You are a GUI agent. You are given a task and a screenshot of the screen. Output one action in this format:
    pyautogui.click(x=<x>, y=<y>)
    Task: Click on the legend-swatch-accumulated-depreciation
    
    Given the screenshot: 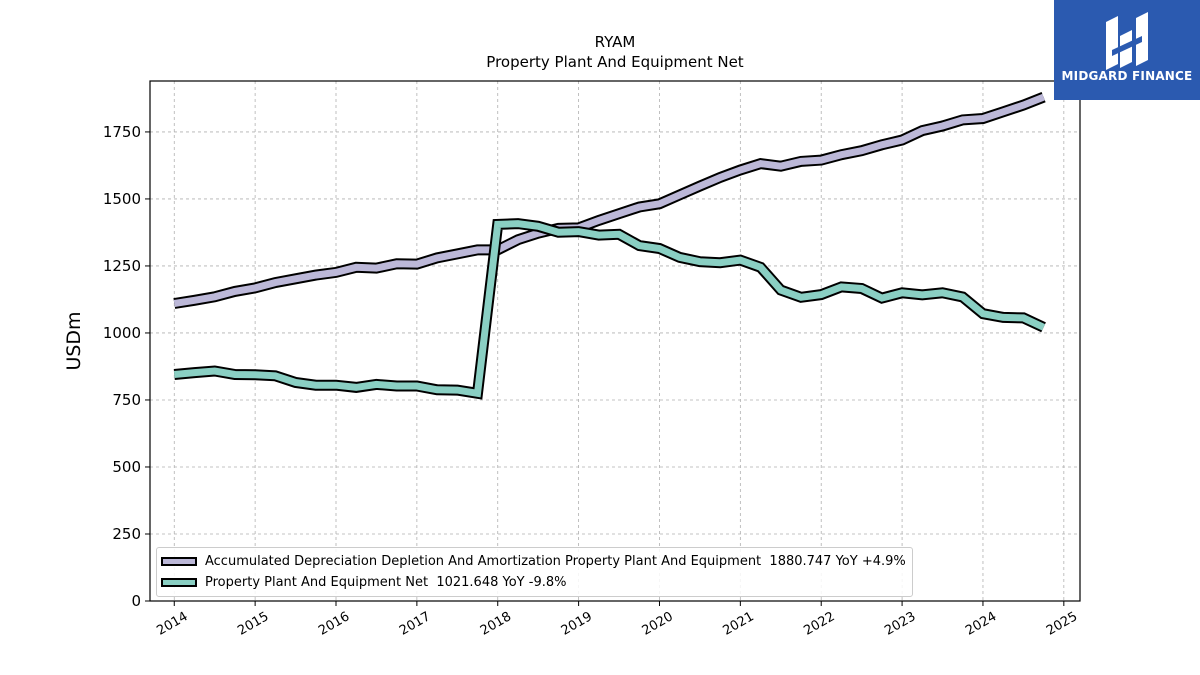 What is the action you would take?
    pyautogui.click(x=179, y=561)
    